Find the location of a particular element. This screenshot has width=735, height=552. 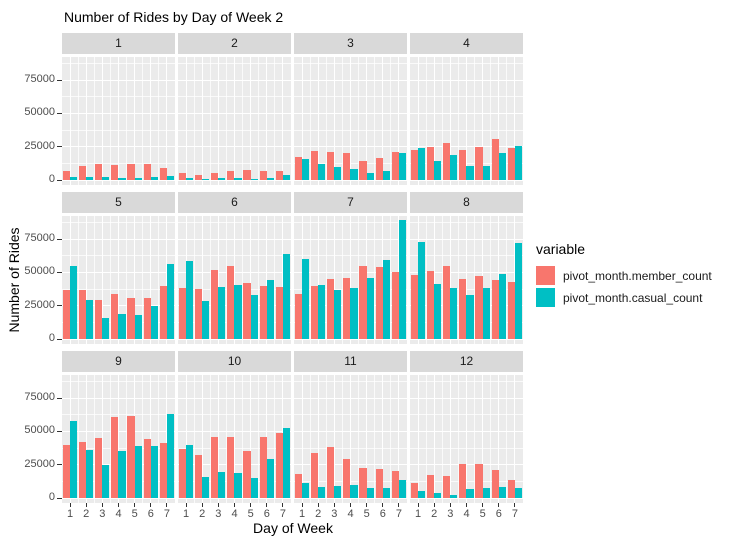

x-axis-title: Day of Week is located at coordinates (293, 528).